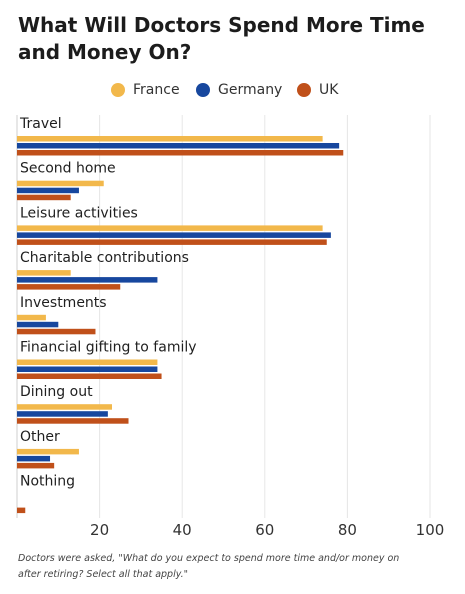 This screenshot has height=594, width=465. Describe the element at coordinates (40, 437) in the screenshot. I see `category-label: Other` at that location.